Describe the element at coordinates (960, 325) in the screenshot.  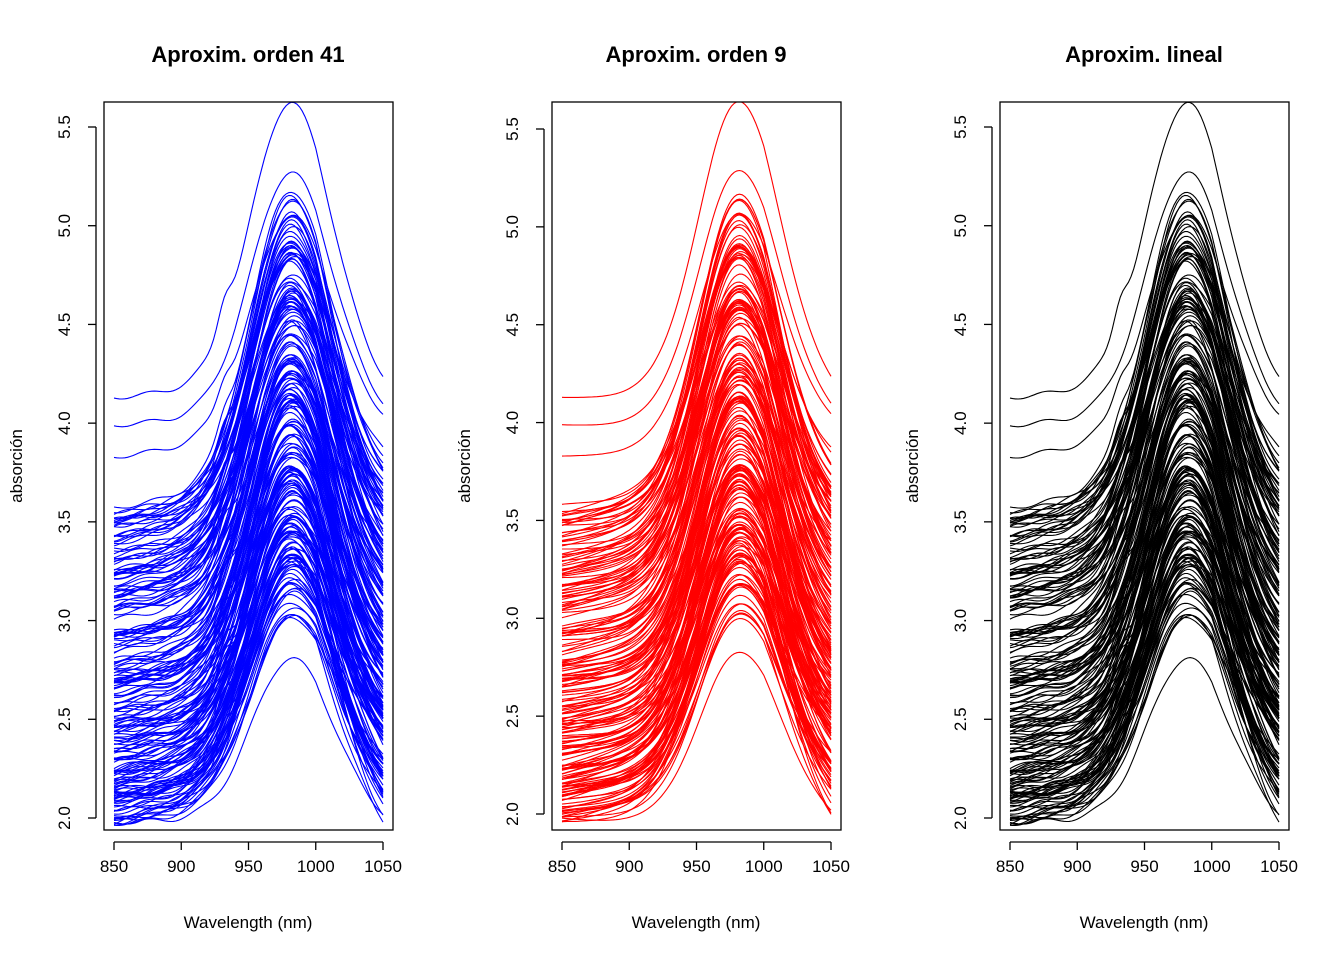
I see `panel-3-y-tick-label: 4.5` at that location.